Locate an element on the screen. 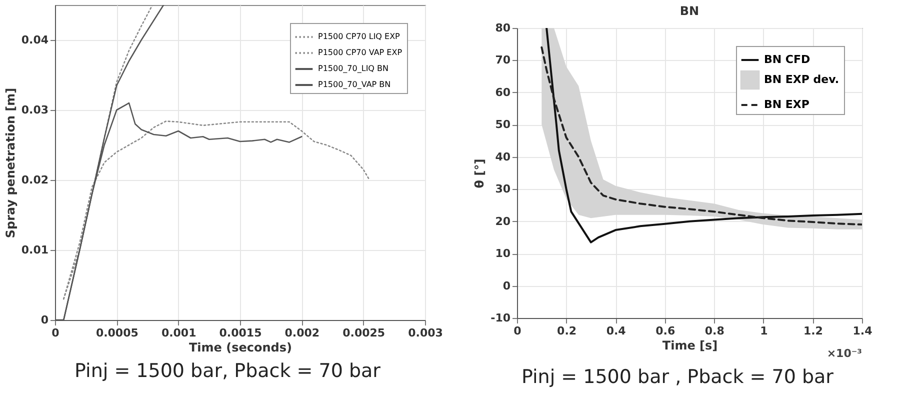 The image size is (900, 411). chart-title: BN is located at coordinates (690, 11).